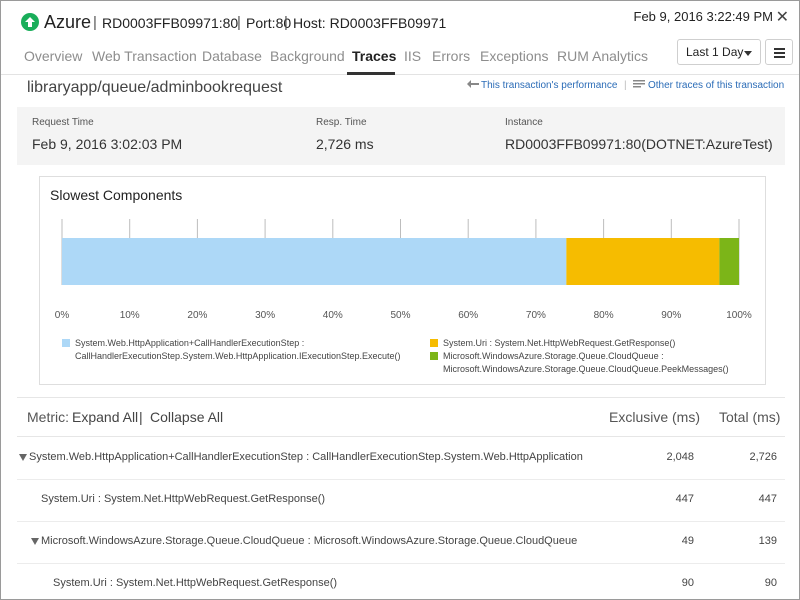 The image size is (800, 600). What do you see at coordinates (687, 583) in the screenshot?
I see `call-tree-row-exclusive: 90` at bounding box center [687, 583].